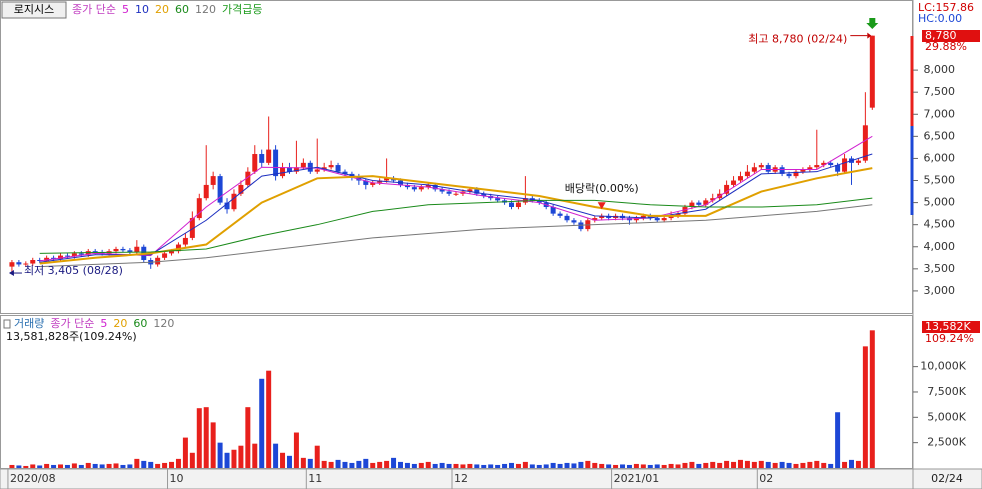 The height and width of the screenshot is (489, 982). What do you see at coordinates (456, 236) in the screenshot?
I see `moving-average-line` at bounding box center [456, 236].